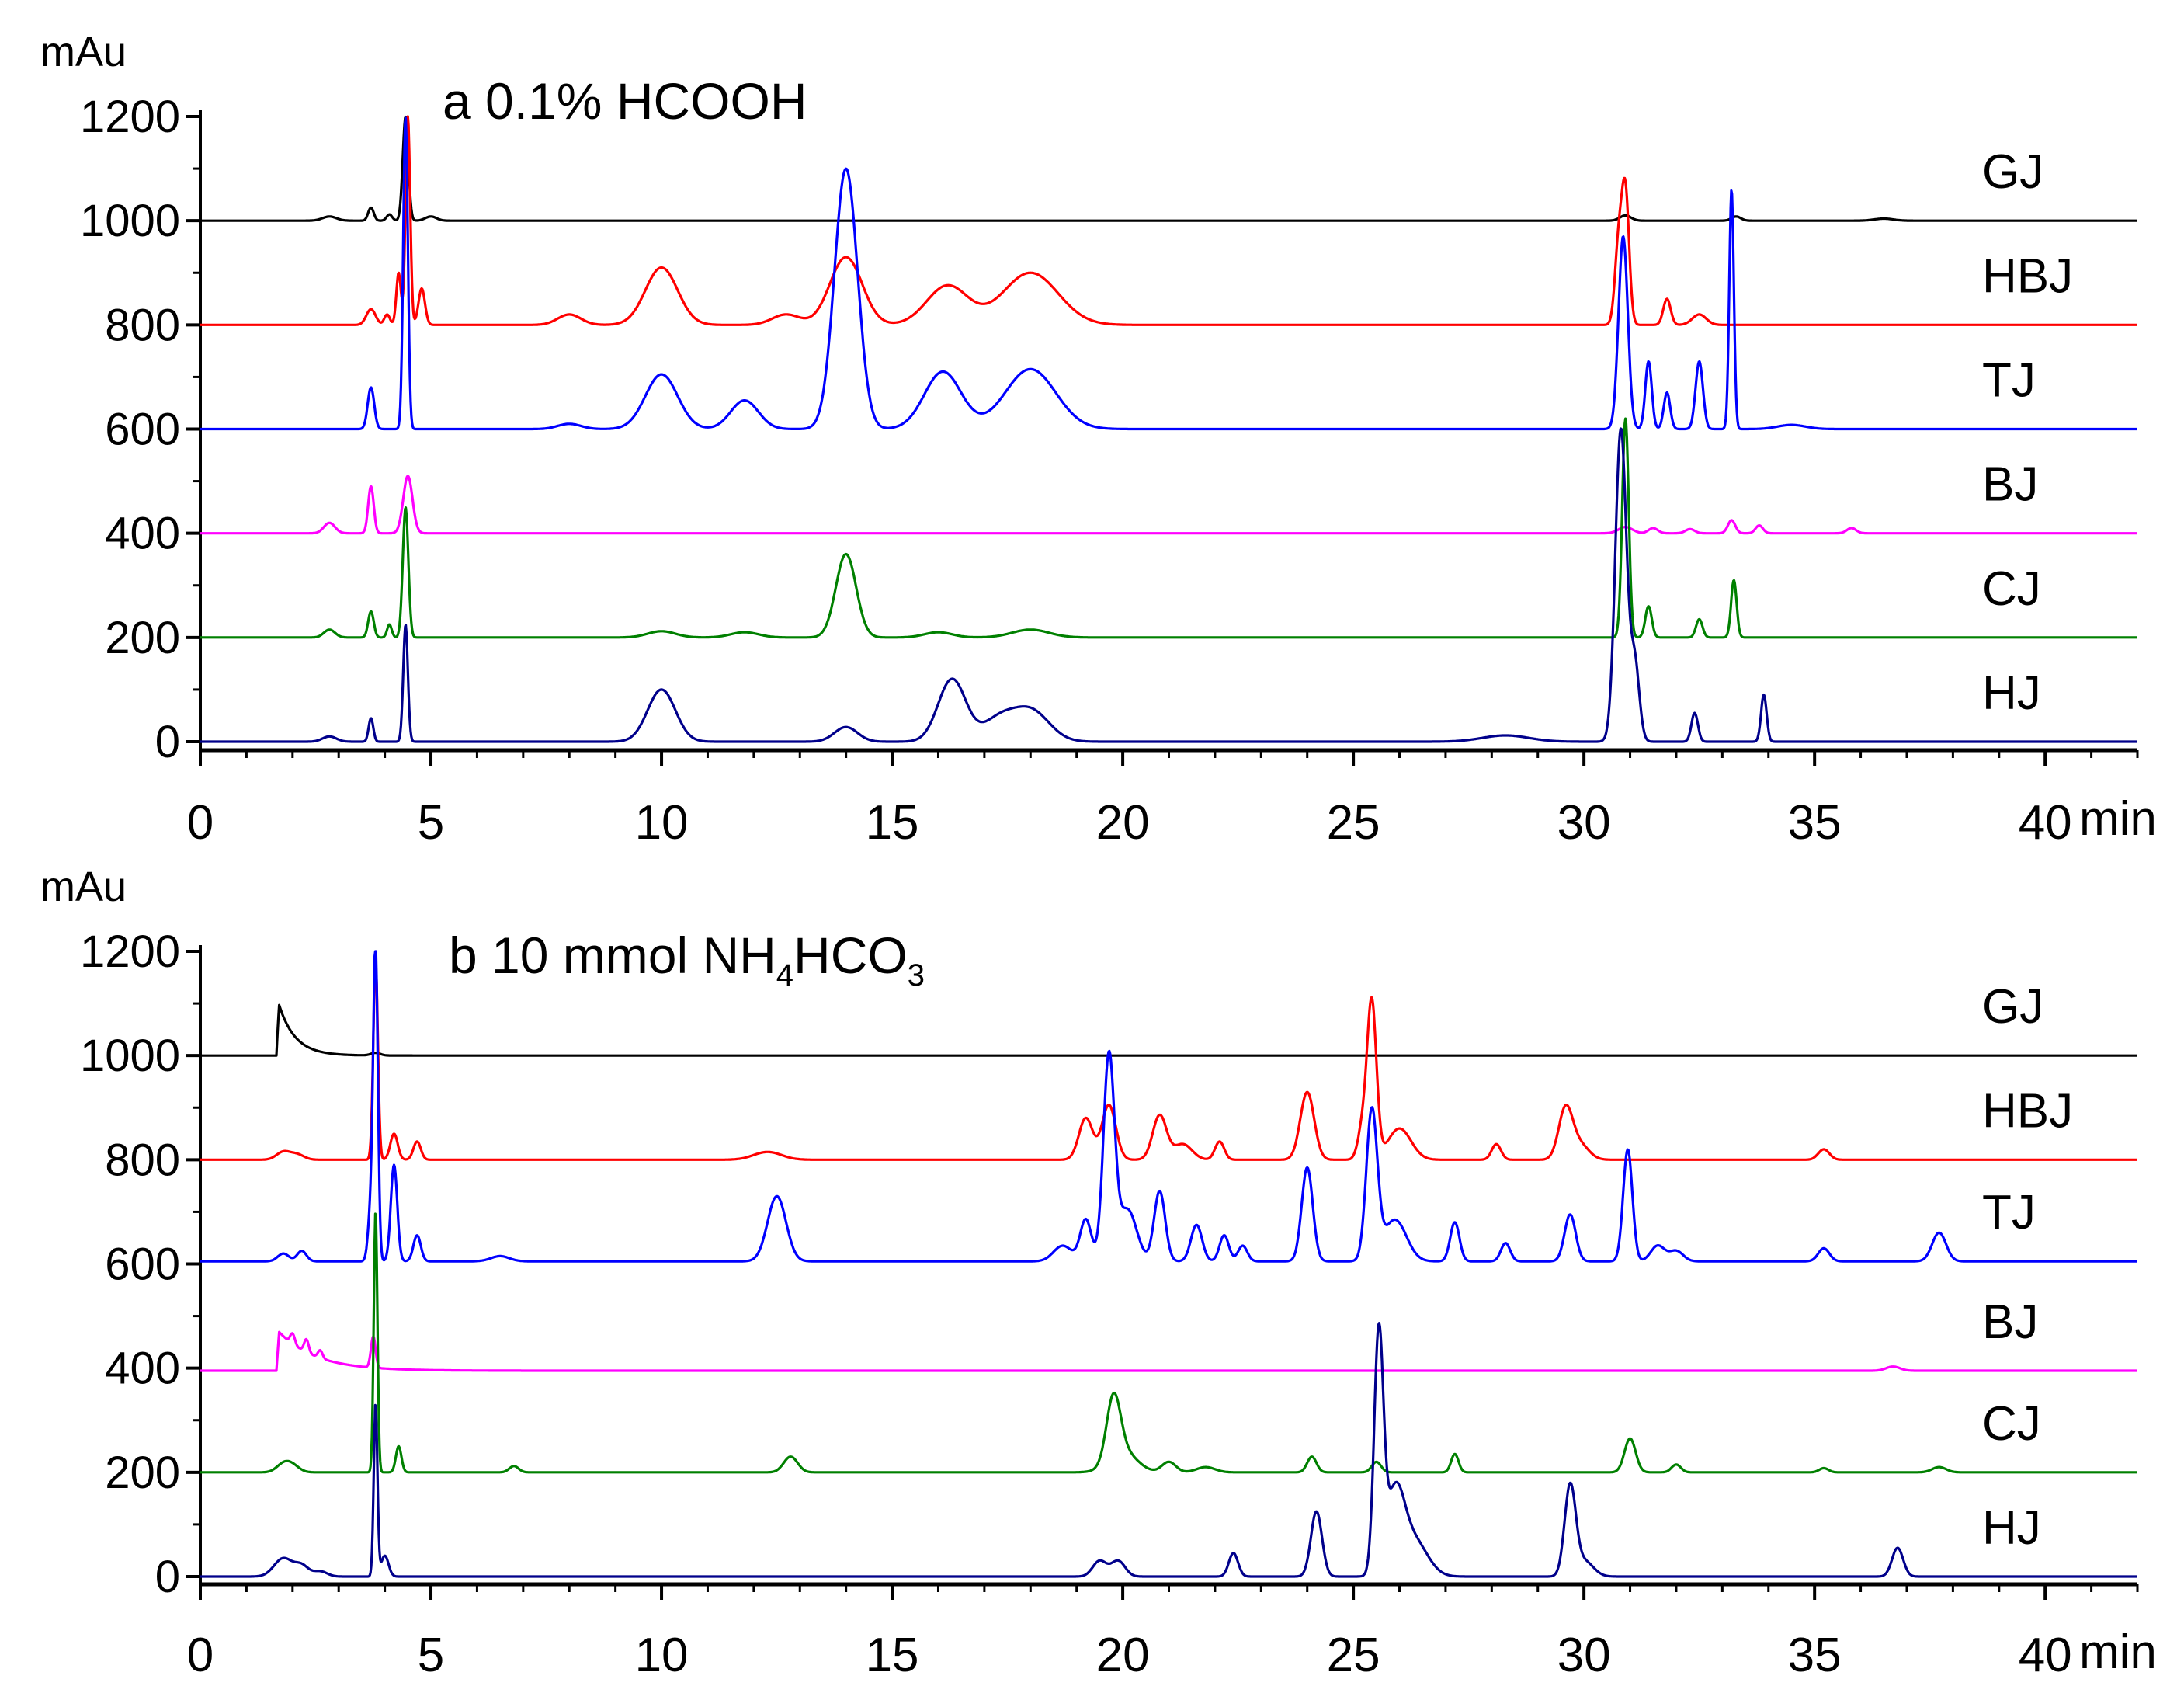 Image resolution: width=2184 pixels, height=1700 pixels. I want to click on panel-title: b 10 mmol NH4HCO3, so click(687, 959).